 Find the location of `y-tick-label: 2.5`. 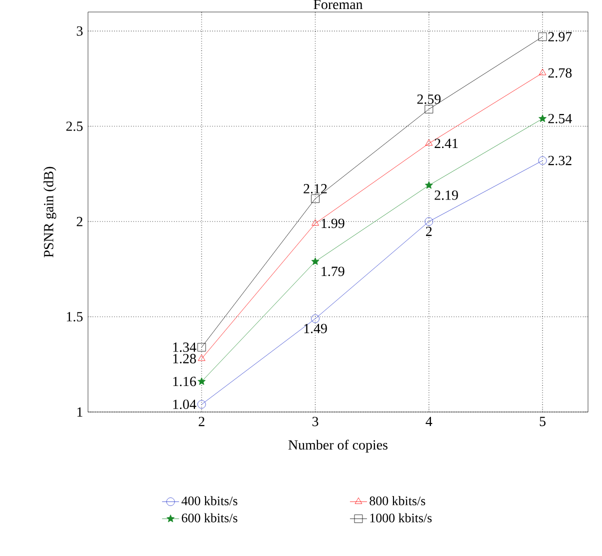

y-tick-label: 2.5 is located at coordinates (74, 127).